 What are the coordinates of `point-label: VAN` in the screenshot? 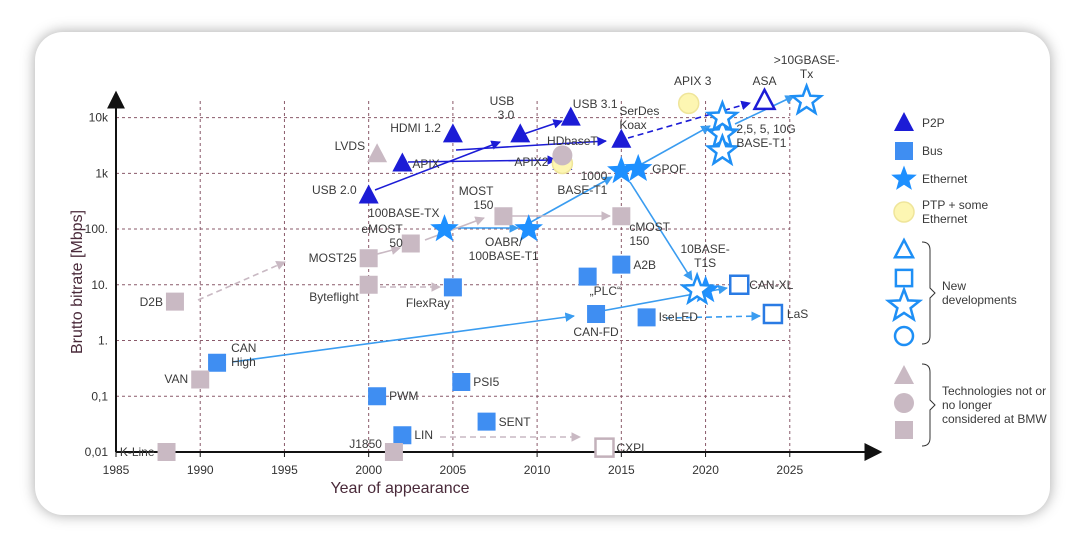 It's located at (176, 379).